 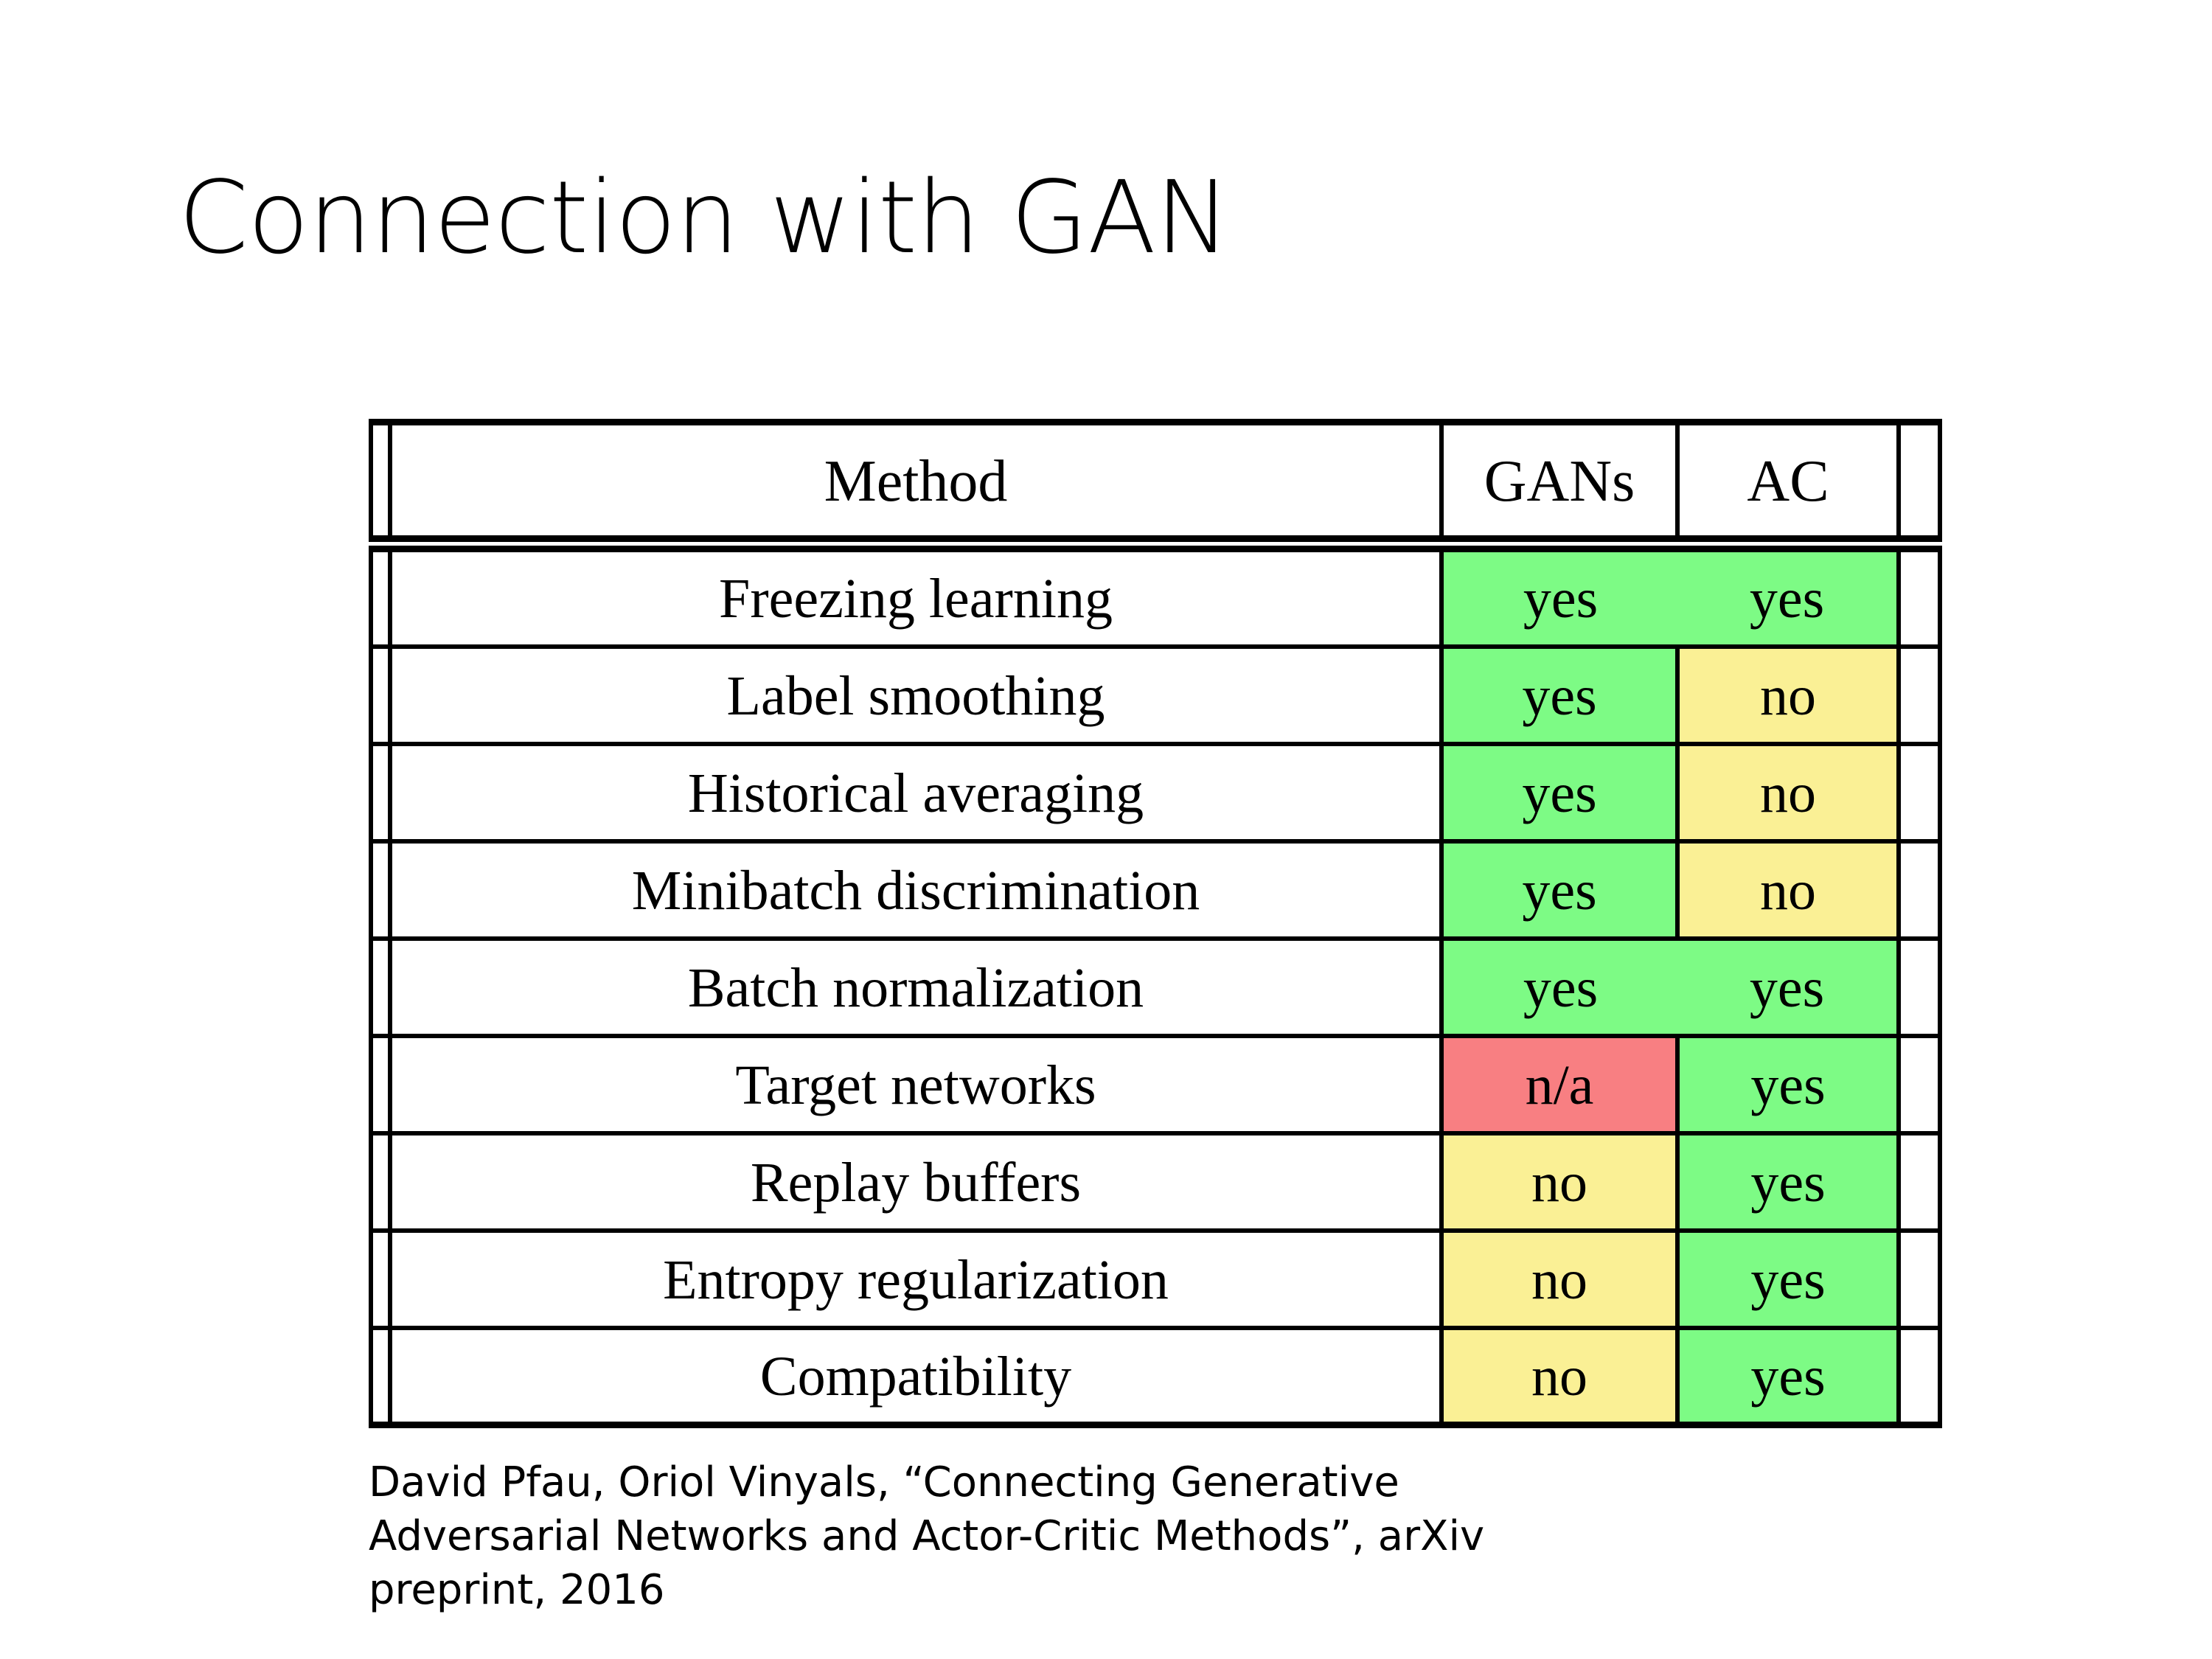 I want to click on cell-method-text: Entropy regularization, so click(x=916, y=1279).